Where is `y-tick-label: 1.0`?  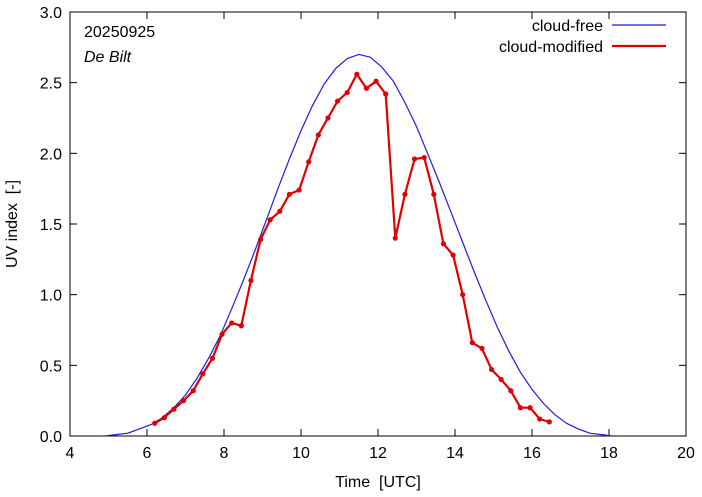
y-tick-label: 1.0 is located at coordinates (51, 296).